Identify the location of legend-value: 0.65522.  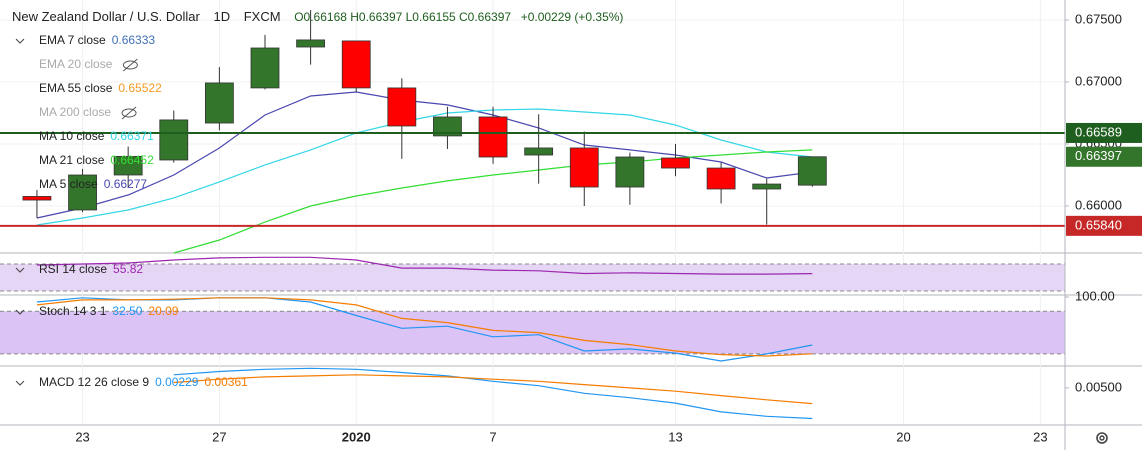
(140, 88).